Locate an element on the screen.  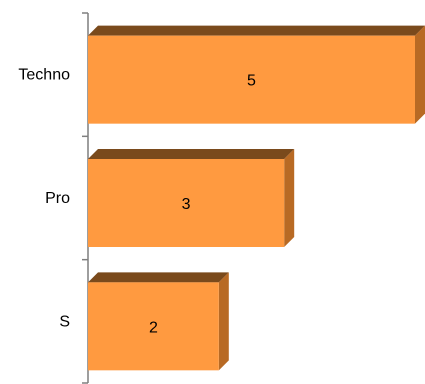
category-label: Techno is located at coordinates (44, 75).